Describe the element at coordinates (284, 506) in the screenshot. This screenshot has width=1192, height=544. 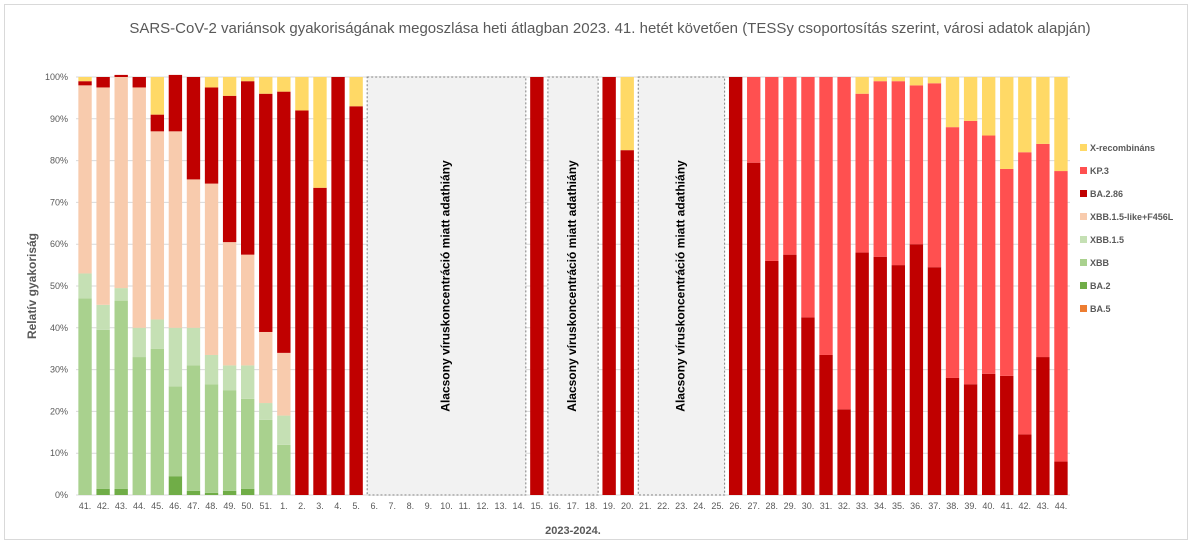
I see `x-tick-label: 1.` at that location.